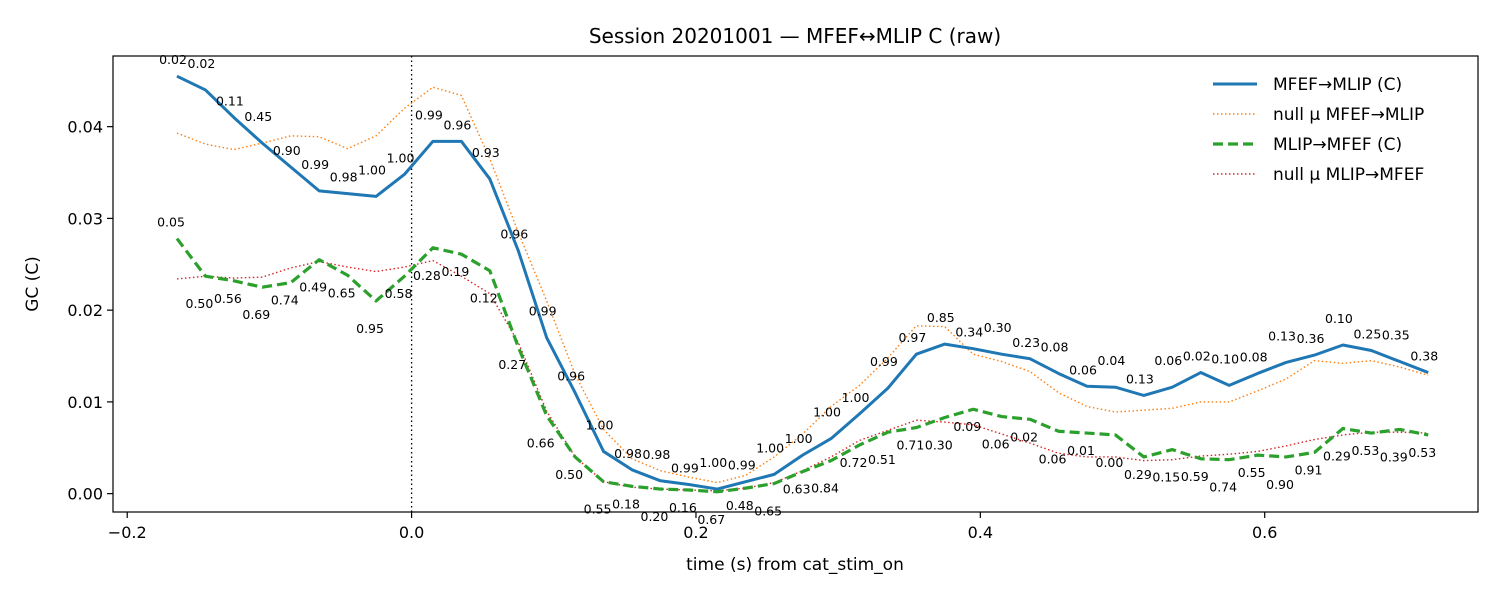 The height and width of the screenshot is (600, 1500). Describe the element at coordinates (258, 116) in the screenshot. I see `pvalue-label: 0.45` at that location.